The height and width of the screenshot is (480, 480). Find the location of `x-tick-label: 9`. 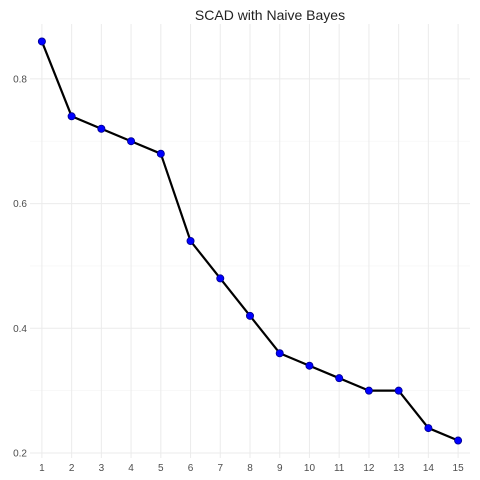

x-tick-label: 9 is located at coordinates (280, 468).